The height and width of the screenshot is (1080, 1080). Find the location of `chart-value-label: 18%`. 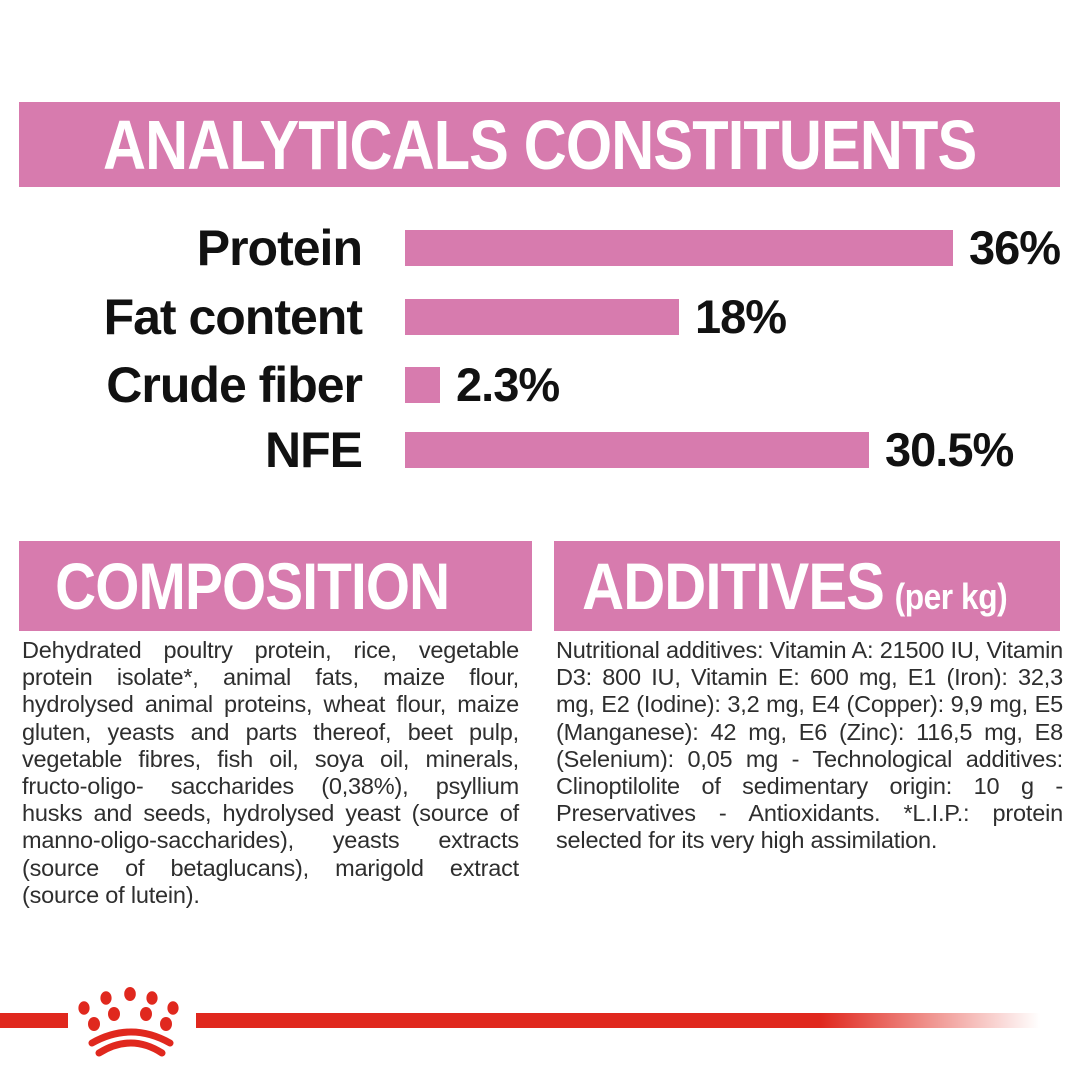

chart-value-label: 18% is located at coordinates (741, 316).